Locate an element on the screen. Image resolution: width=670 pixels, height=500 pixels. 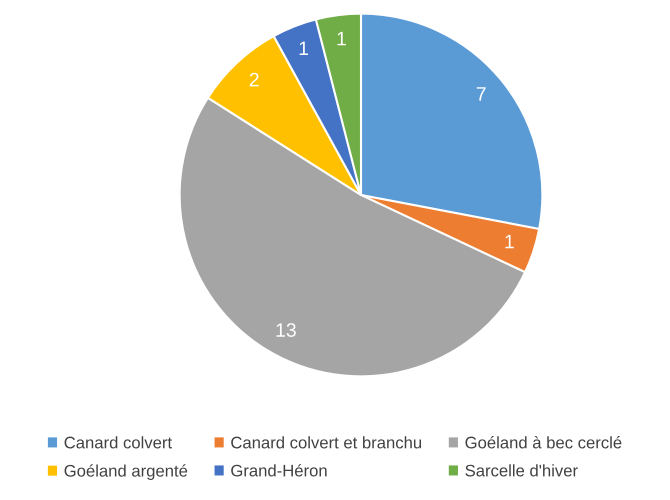
legend-label: Grand-Héron is located at coordinates (279, 470).